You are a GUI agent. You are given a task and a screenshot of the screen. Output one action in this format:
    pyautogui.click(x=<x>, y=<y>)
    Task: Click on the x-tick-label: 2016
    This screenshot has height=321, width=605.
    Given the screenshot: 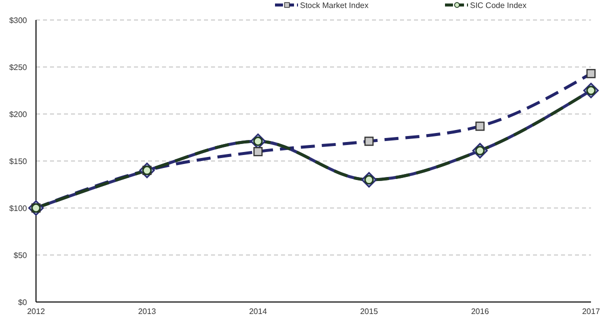 What is the action you would take?
    pyautogui.click(x=480, y=311)
    